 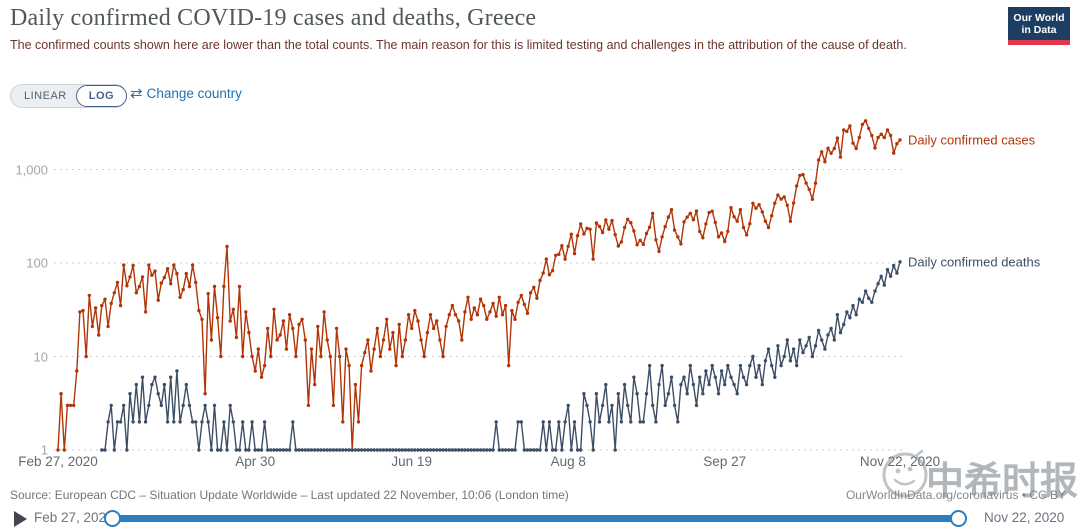 What do you see at coordinates (136, 93) in the screenshot?
I see `swap-arrows-icon: ⇄` at bounding box center [136, 93].